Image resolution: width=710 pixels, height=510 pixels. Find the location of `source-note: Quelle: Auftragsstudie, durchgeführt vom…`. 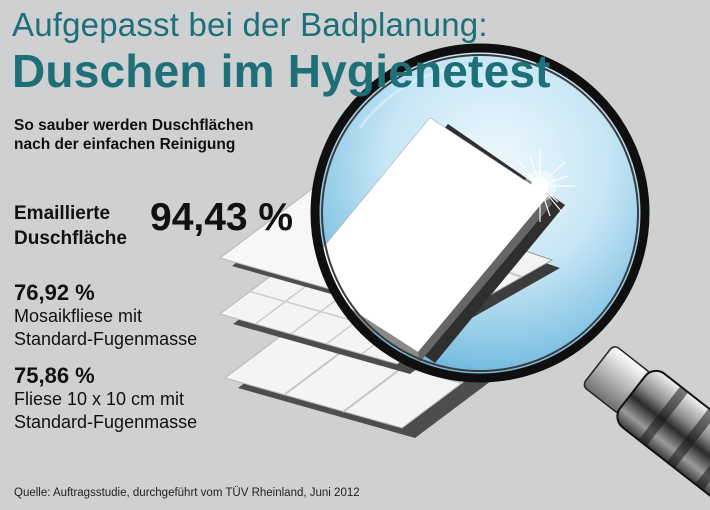

source-note: Quelle: Auftragsstudie, durchgeführt vom… is located at coordinates (187, 493).